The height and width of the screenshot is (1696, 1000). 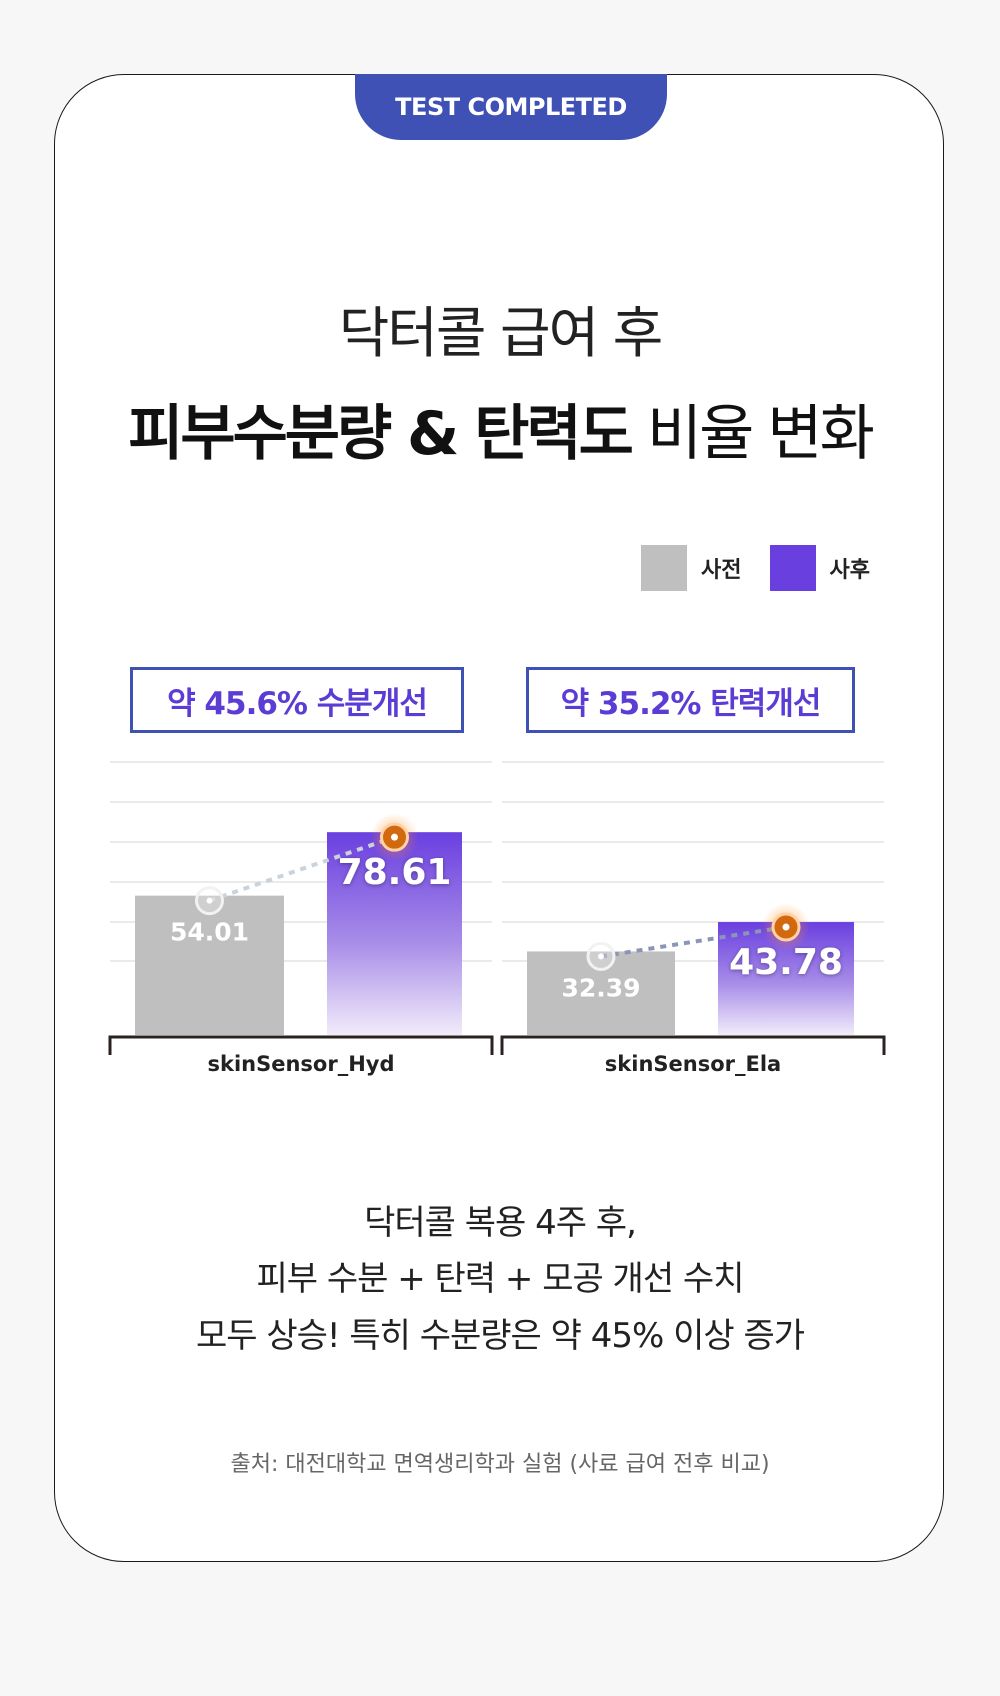 I want to click on caption-line2: 피부 수분 + 탄력 + 모공 개선 수치, so click(x=500, y=1279).